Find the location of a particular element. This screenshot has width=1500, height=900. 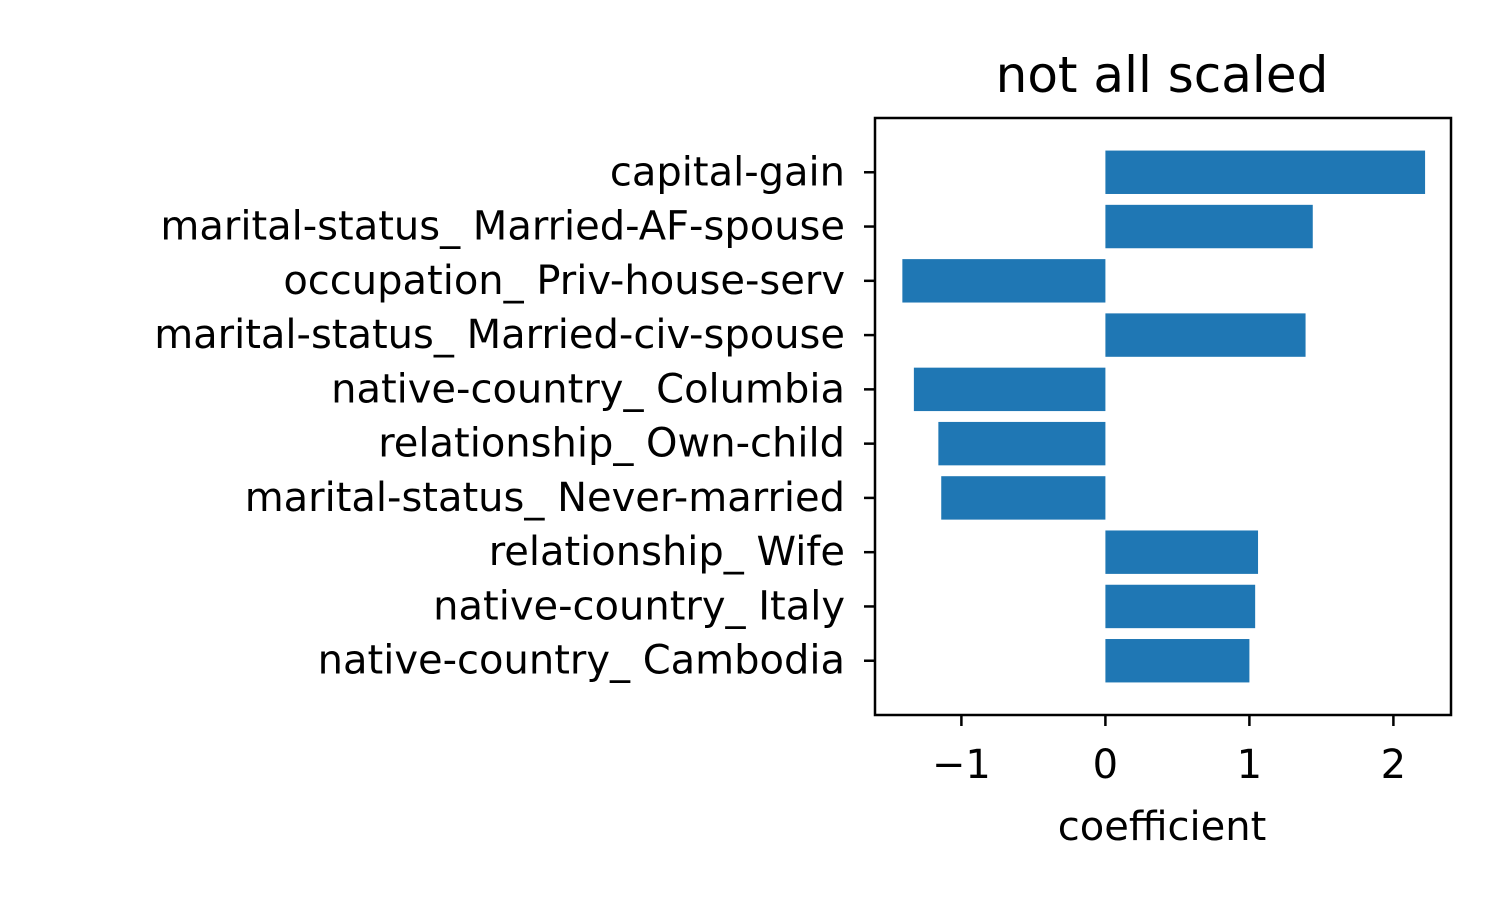

x-tick-label: 2 is located at coordinates (1393, 765).